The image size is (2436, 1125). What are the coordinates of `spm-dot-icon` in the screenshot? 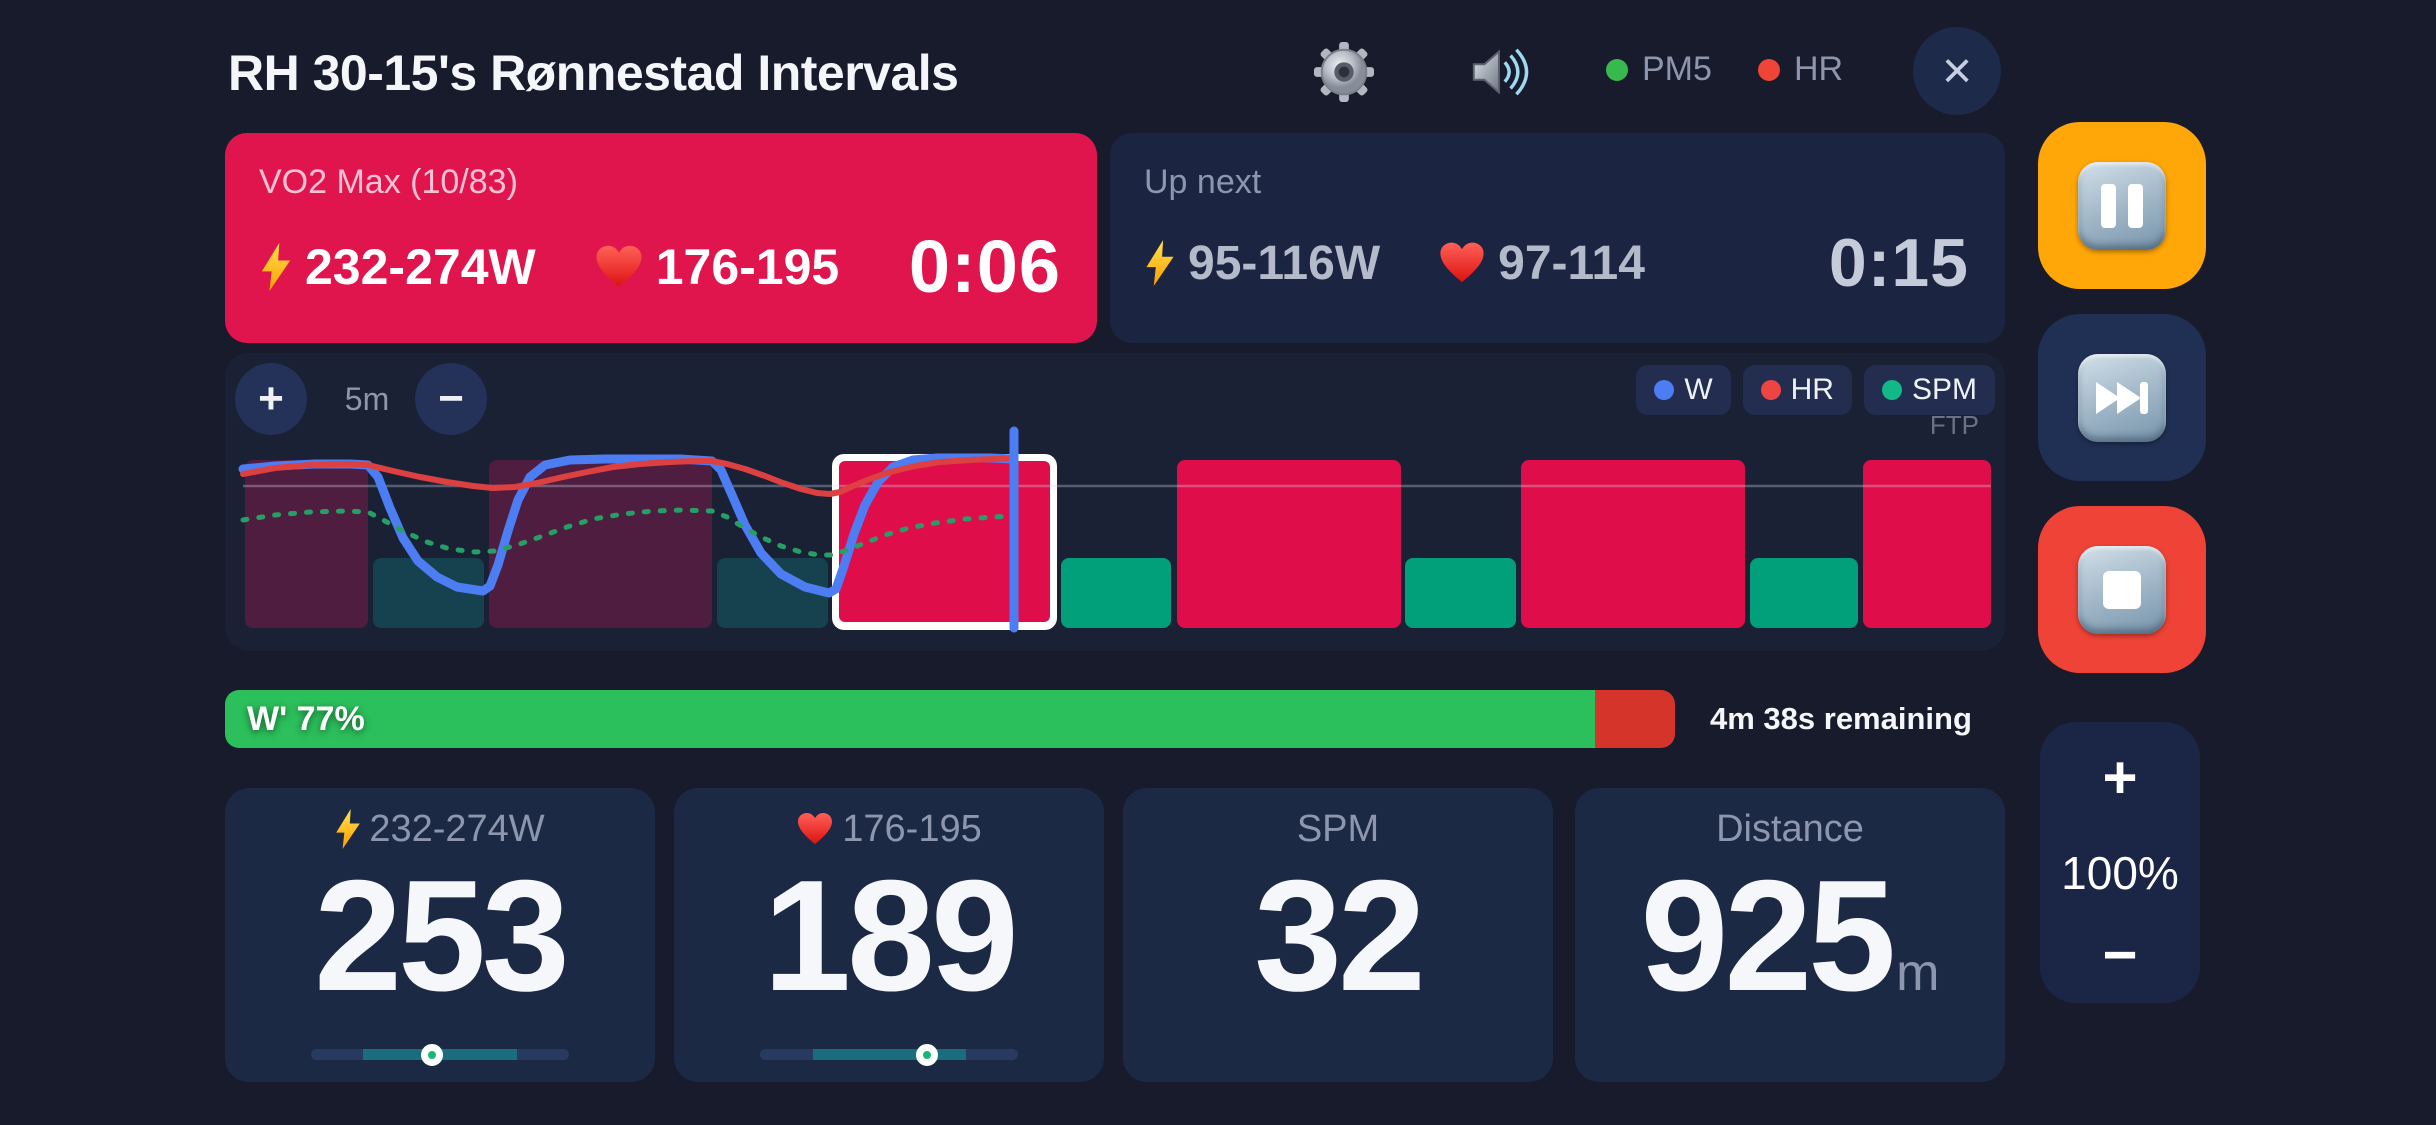 It's located at (1891, 390).